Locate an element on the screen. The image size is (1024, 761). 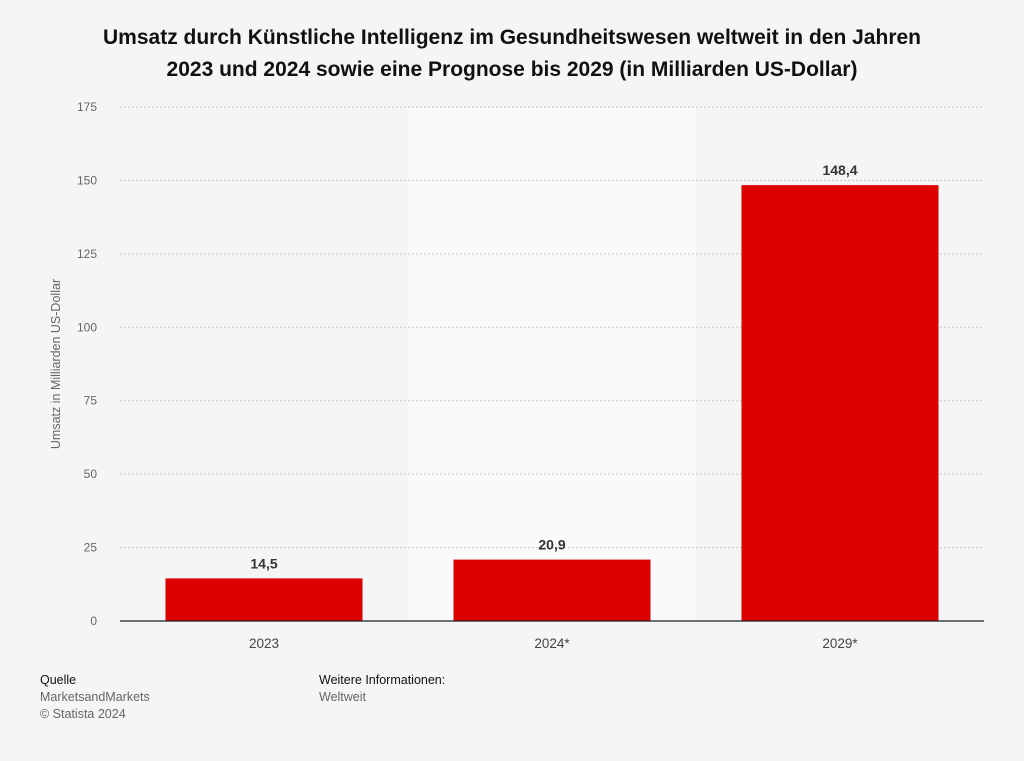
source-block: Quelle MarketsandMarkets © Statista 2024 is located at coordinates (95, 697).